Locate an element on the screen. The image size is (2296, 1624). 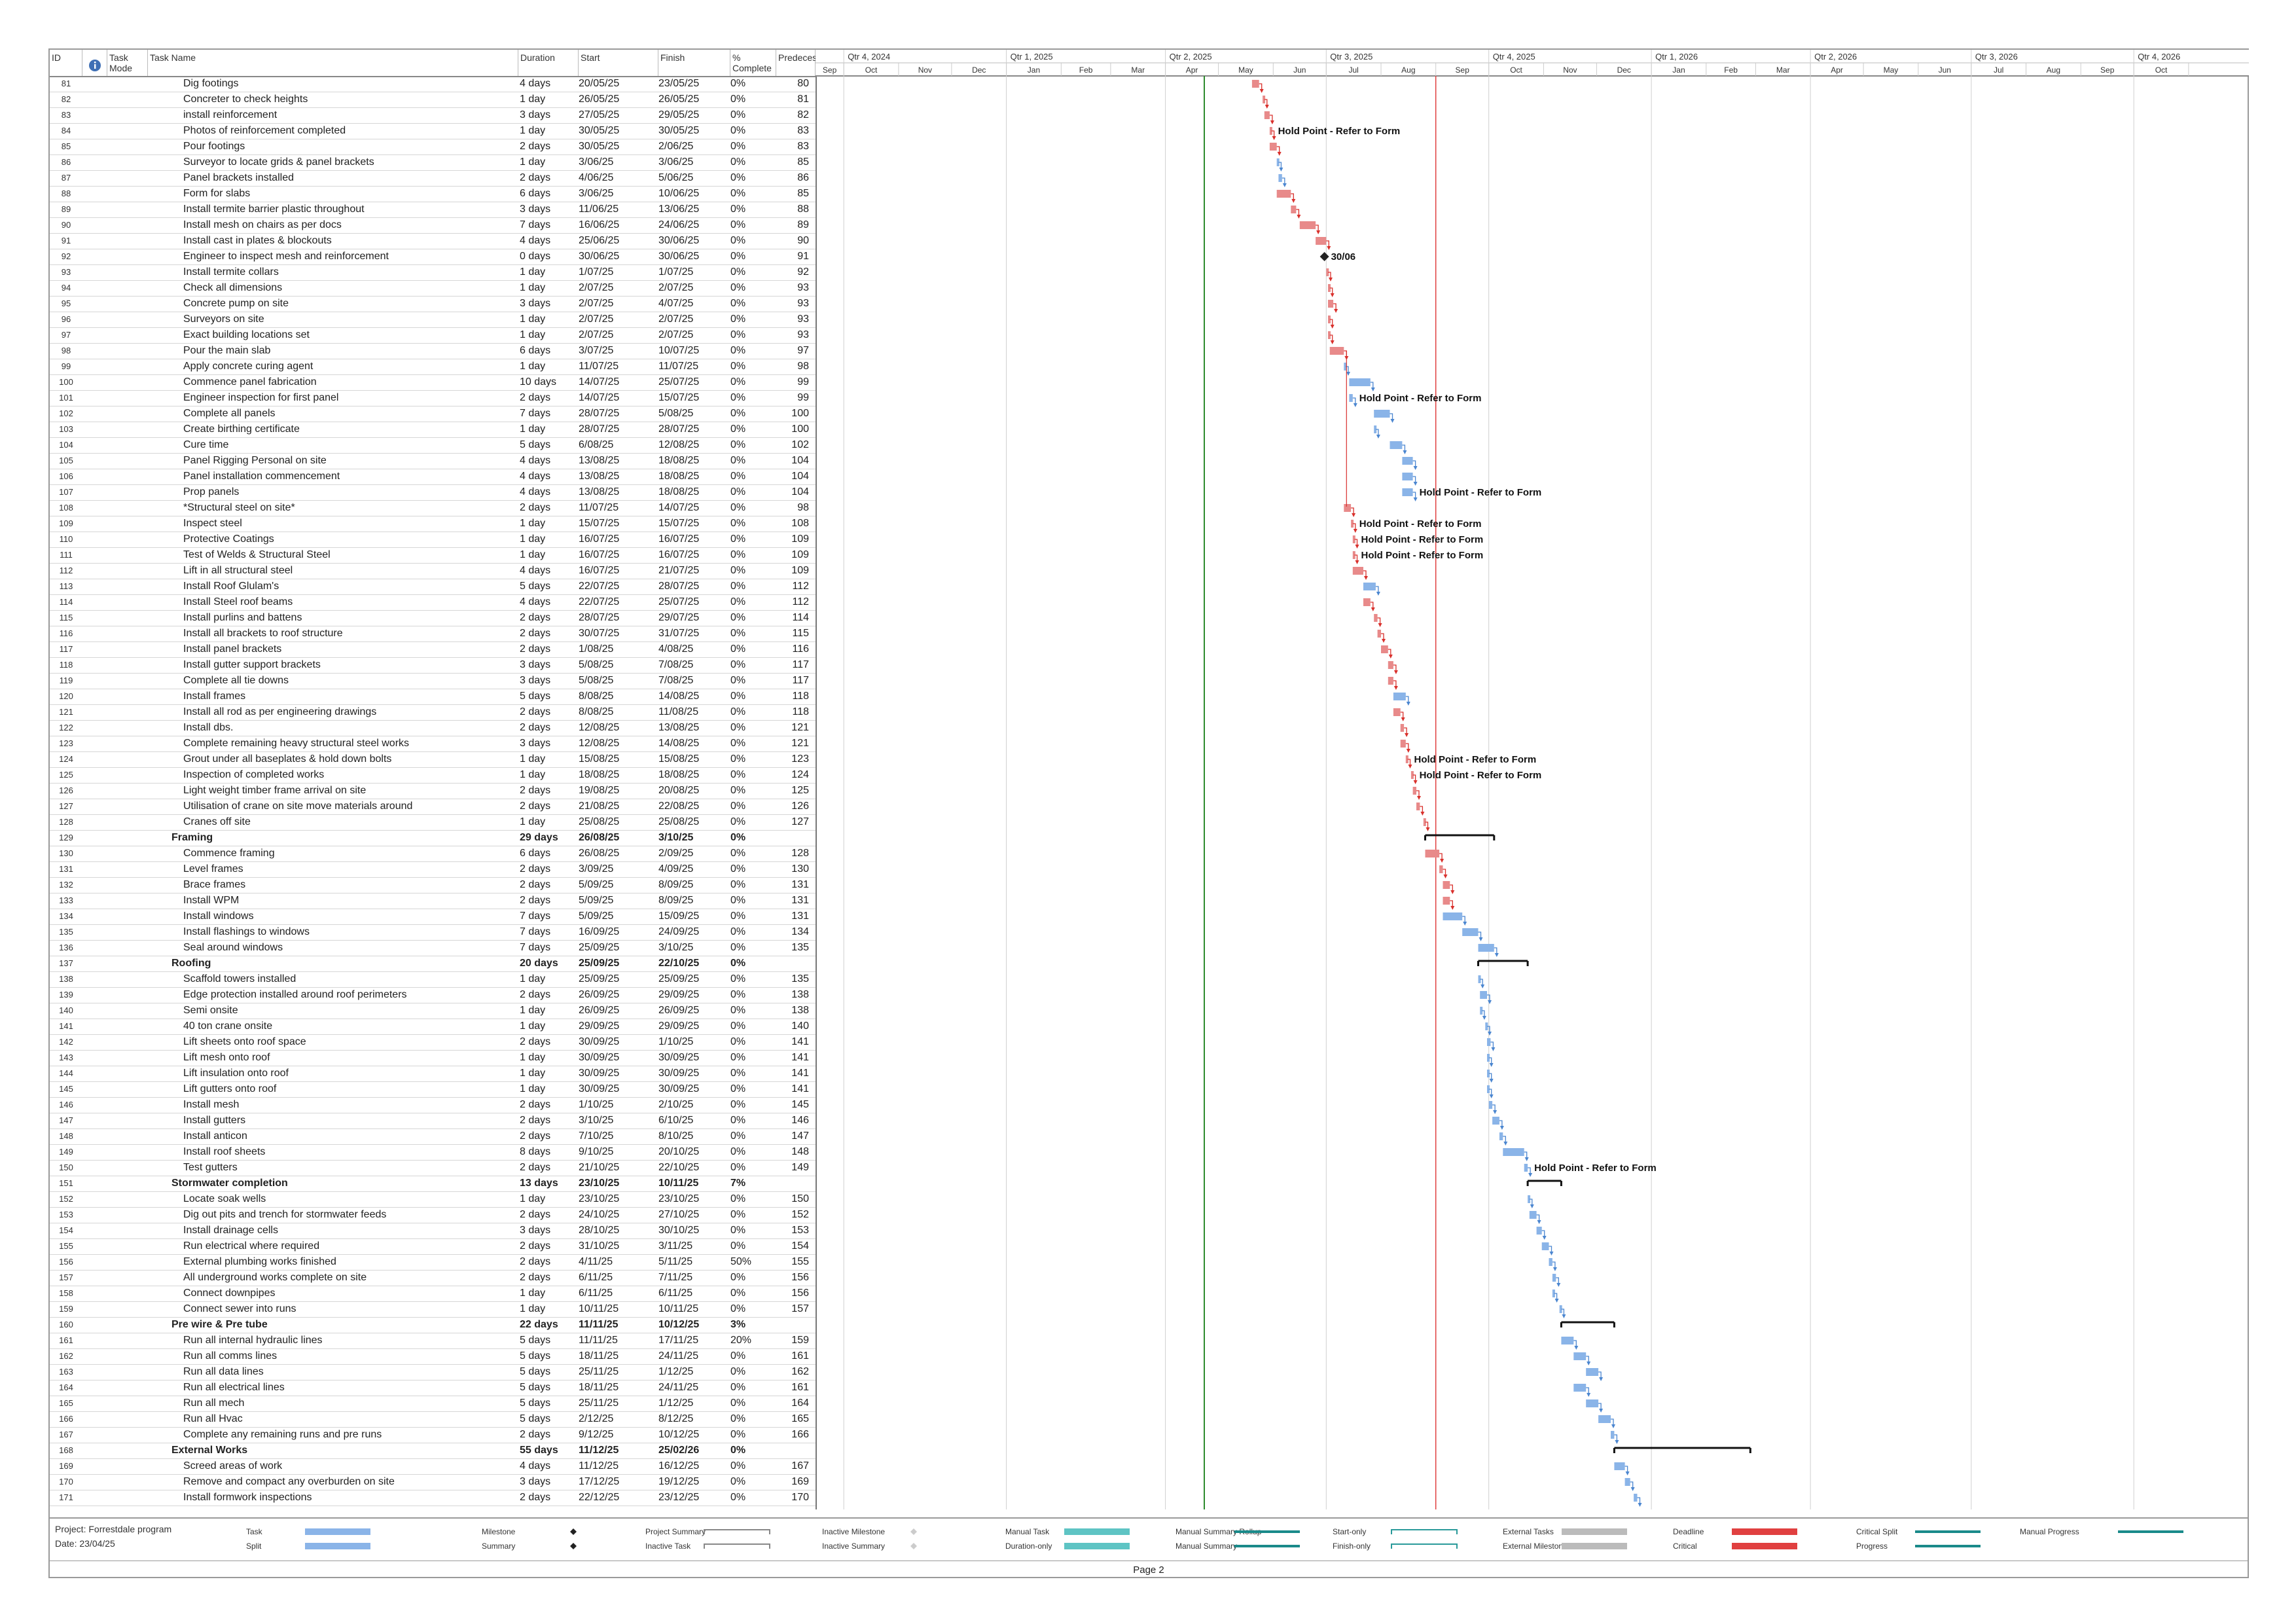
task-finish: 1/12/25 is located at coordinates (676, 1403).